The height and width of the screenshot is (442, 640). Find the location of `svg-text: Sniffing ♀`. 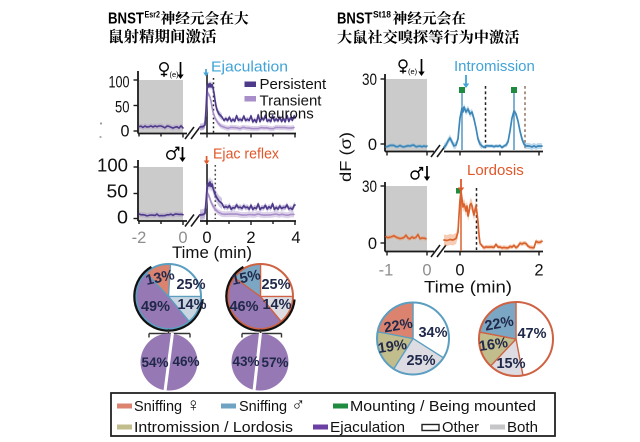

svg-text: Sniffing ♀ is located at coordinates (167, 405).